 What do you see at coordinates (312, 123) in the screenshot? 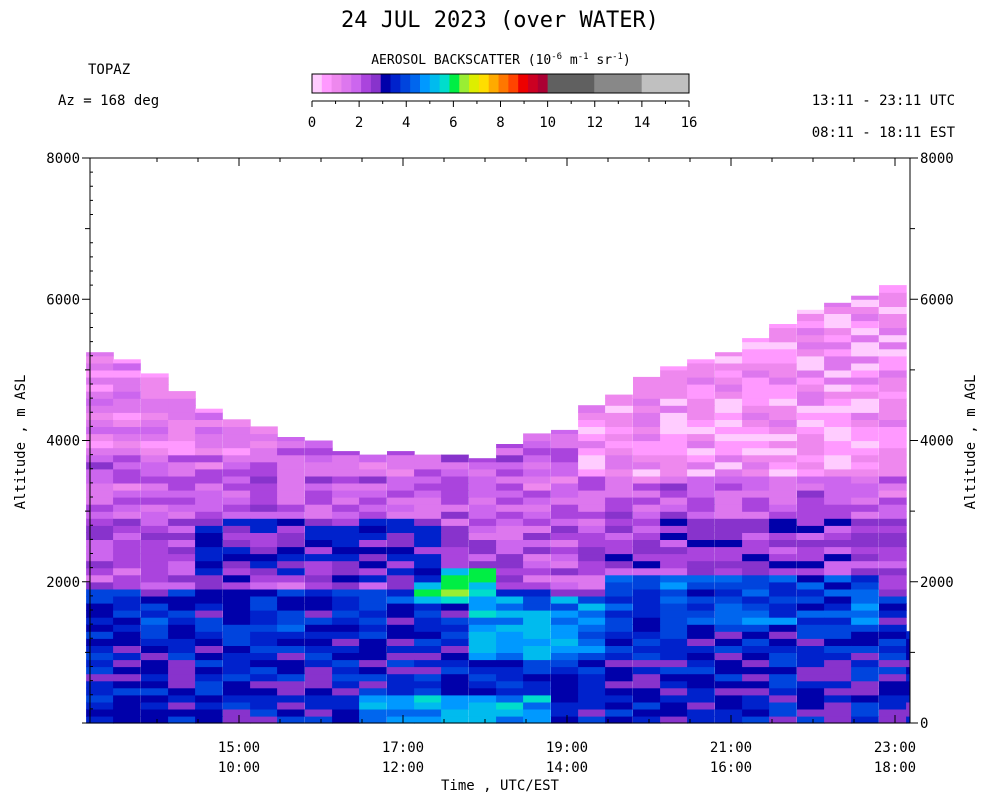
I see `colorbar-tick-label: 0` at bounding box center [312, 123].